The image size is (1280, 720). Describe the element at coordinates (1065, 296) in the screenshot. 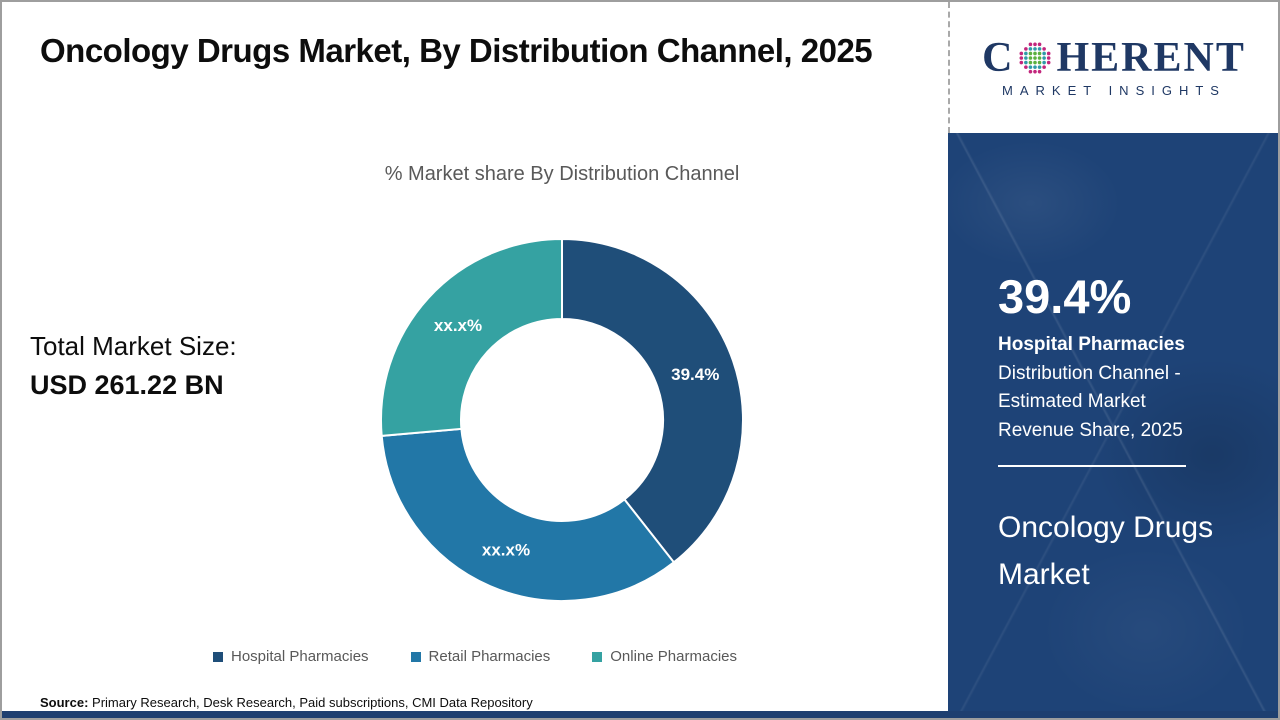

I see `highlight-stat-value: 39.4%` at that location.